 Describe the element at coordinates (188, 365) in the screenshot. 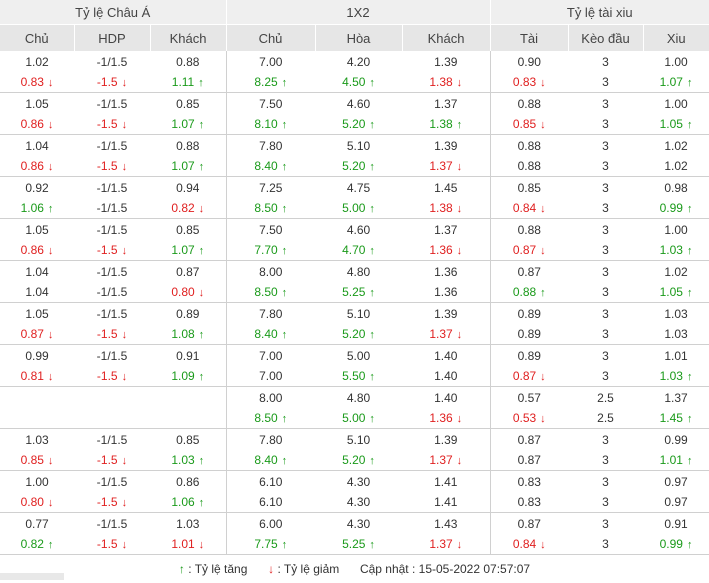

I see `odds-cell: 0.91 1.09 ↑` at that location.